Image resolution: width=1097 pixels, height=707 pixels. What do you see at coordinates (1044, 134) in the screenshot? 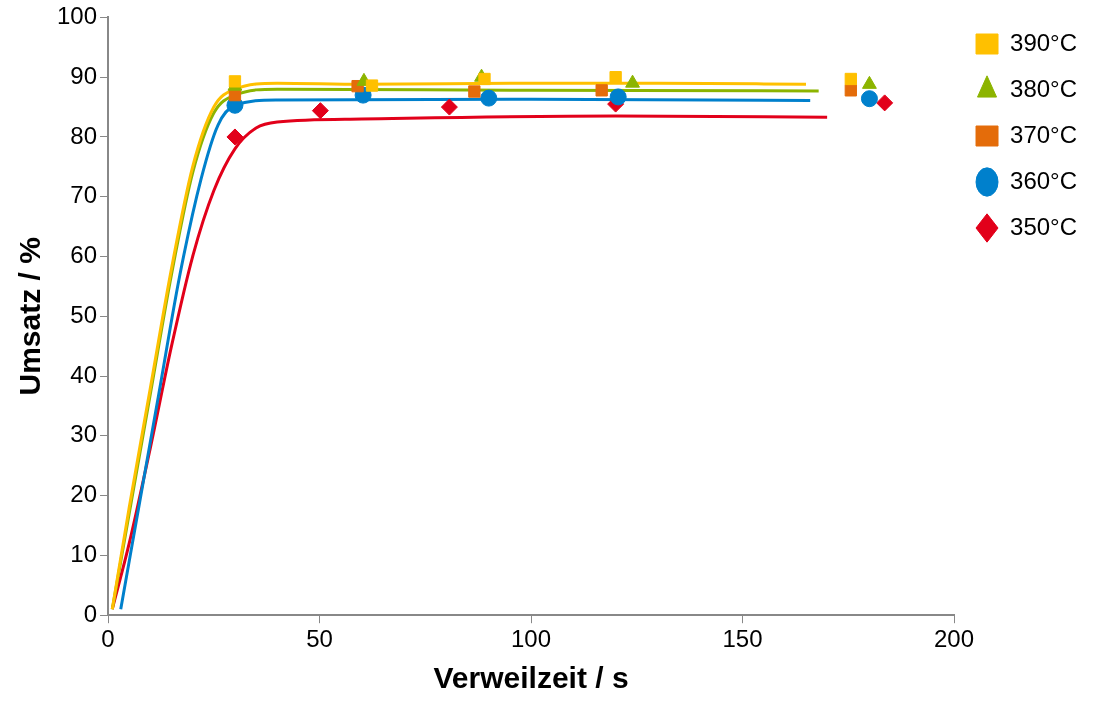
I see `legend-label: 370°C` at bounding box center [1044, 134].